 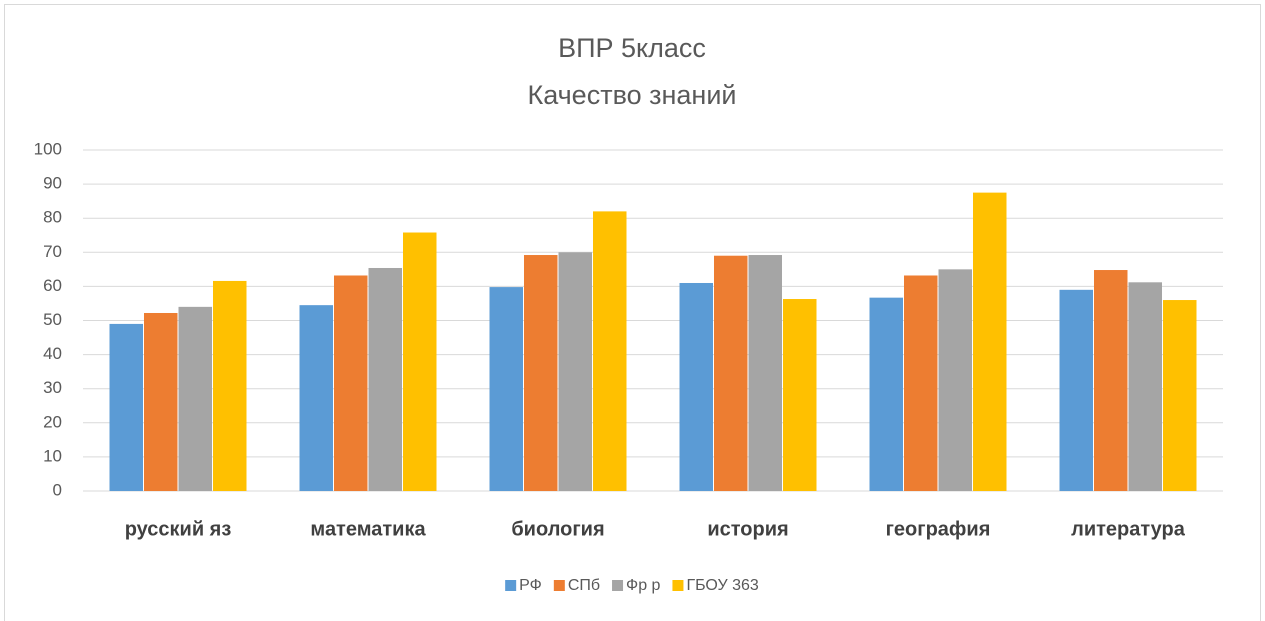 What do you see at coordinates (178, 529) in the screenshot?
I see `x-tick-label: русский яз` at bounding box center [178, 529].